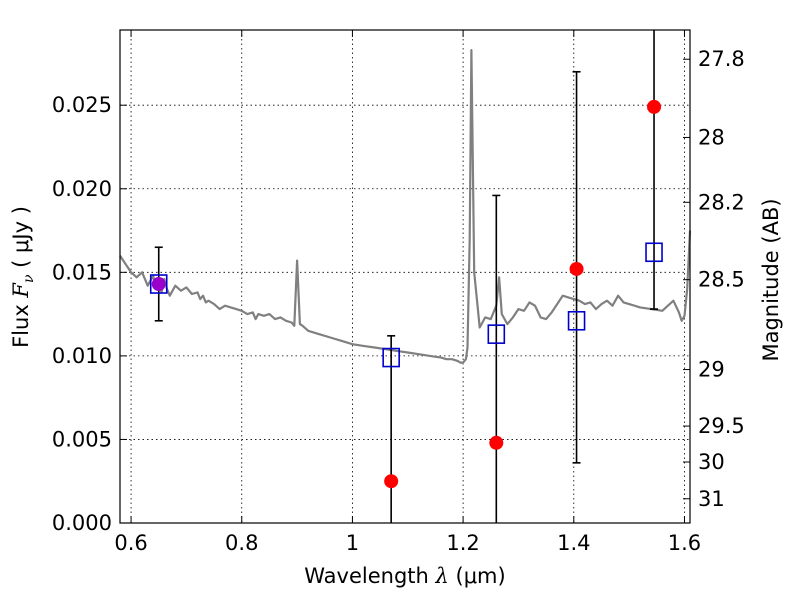 This screenshot has height=600, width=800. Describe the element at coordinates (477, 576) in the screenshot. I see `x-axis-label-unit: (μm)` at that location.